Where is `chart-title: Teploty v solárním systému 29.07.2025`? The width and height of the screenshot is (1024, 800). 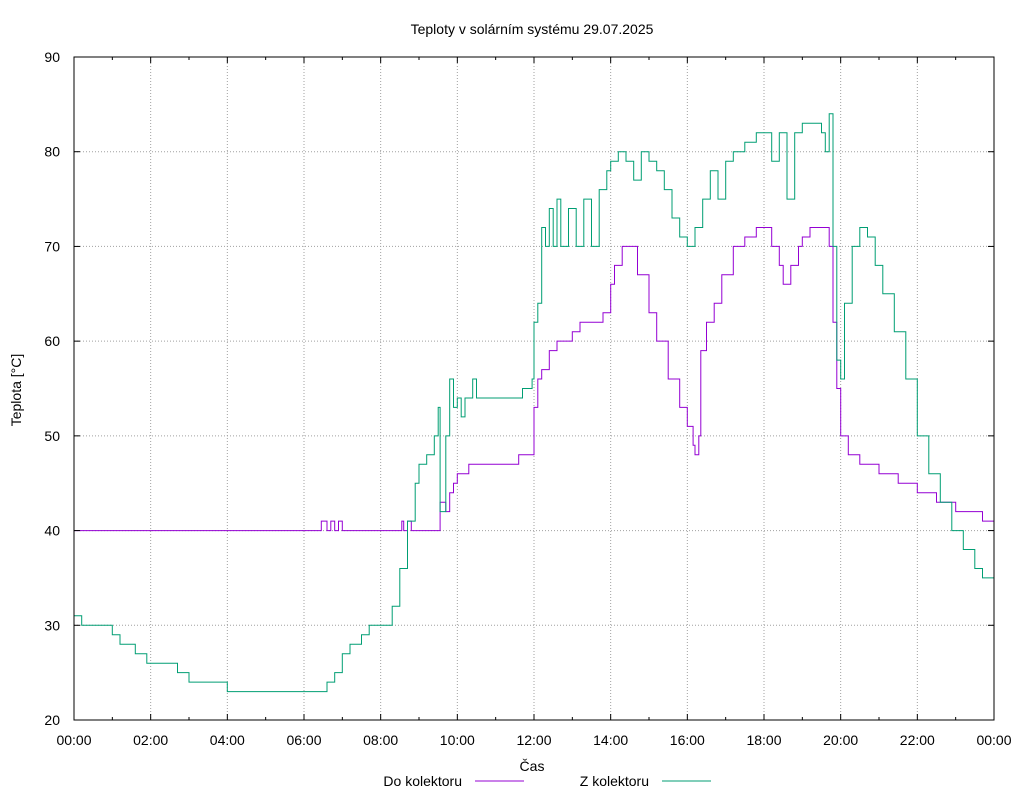 chart-title: Teploty v solárním systému 29.07.2025 is located at coordinates (532, 29).